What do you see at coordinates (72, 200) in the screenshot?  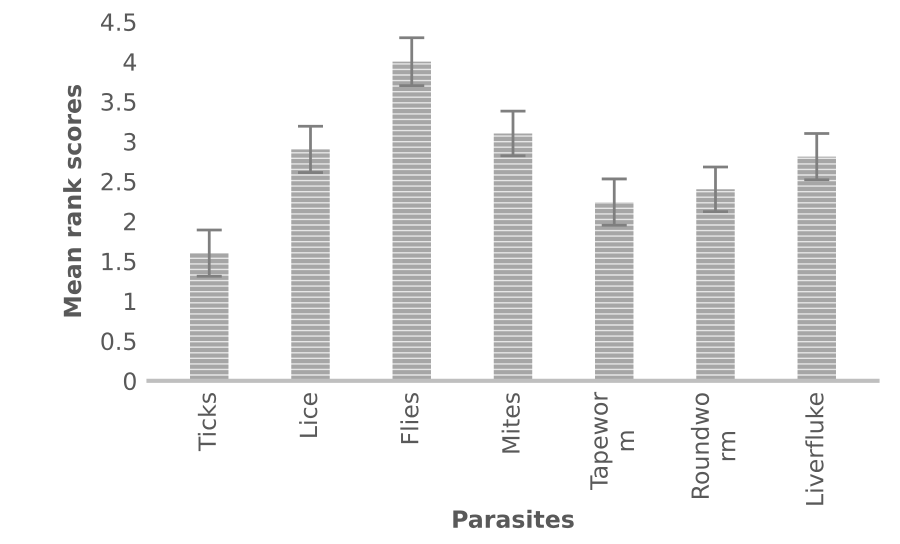 I see `y-axis-title: Mean rank scores` at bounding box center [72, 200].